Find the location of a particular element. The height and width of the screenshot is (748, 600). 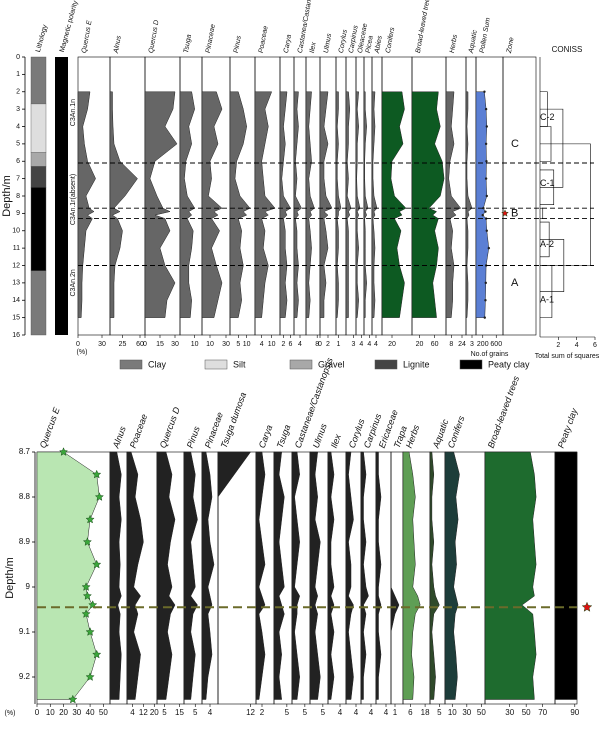

x-tick-label: 5 is located at coordinates (287, 712).